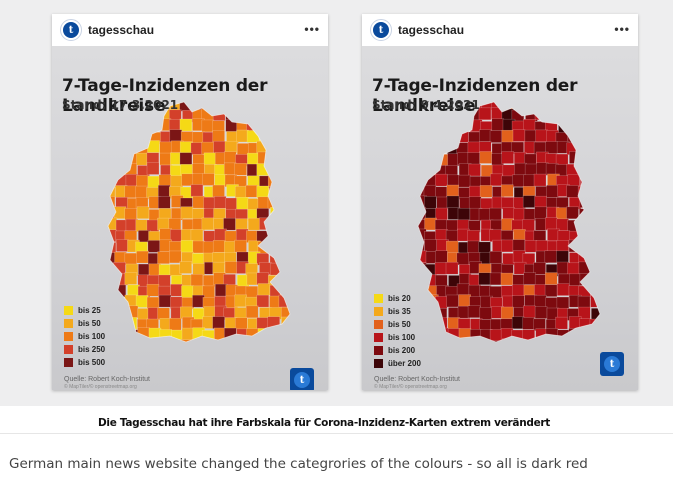 The width and height of the screenshot is (673, 485). Describe the element at coordinates (378, 298) in the screenshot. I see `legend-swatch` at that location.